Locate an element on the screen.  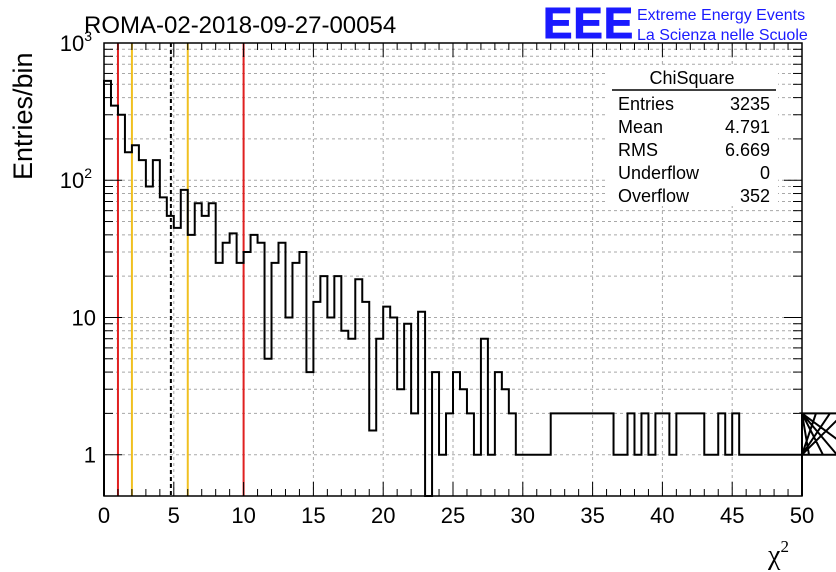
x-axis-label-base: χ is located at coordinates (774, 555).